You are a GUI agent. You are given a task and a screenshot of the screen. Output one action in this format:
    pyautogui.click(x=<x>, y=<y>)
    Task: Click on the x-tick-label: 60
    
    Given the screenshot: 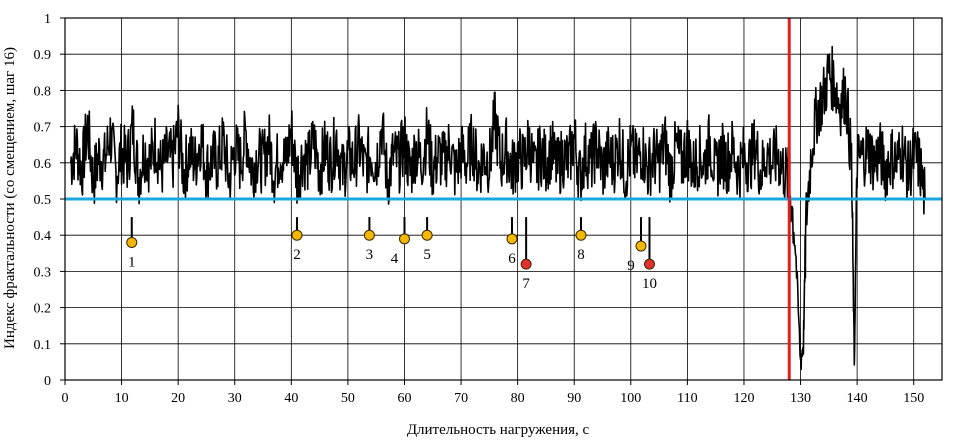 What is the action you would take?
    pyautogui.click(x=404, y=398)
    